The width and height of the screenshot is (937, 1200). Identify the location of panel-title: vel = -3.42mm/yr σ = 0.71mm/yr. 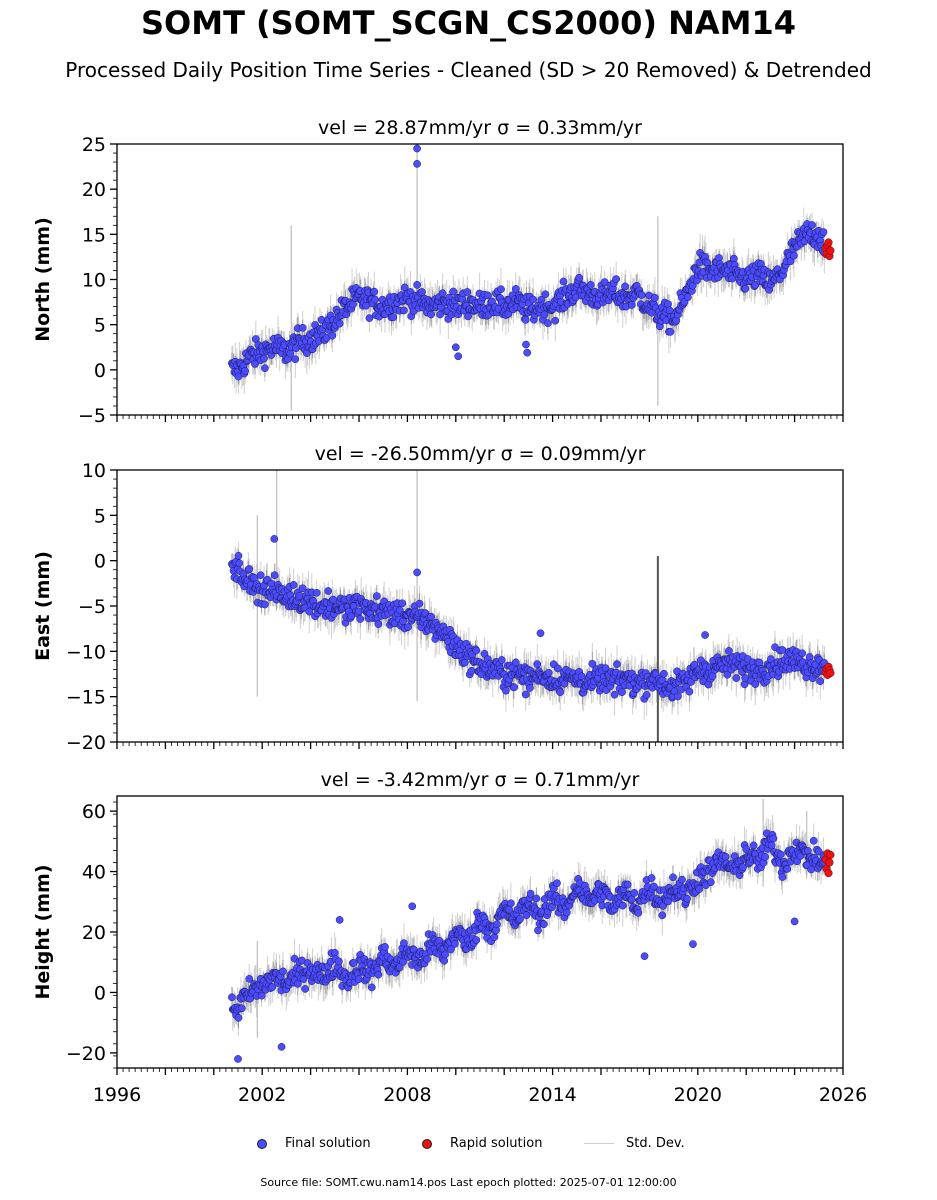
(480, 780).